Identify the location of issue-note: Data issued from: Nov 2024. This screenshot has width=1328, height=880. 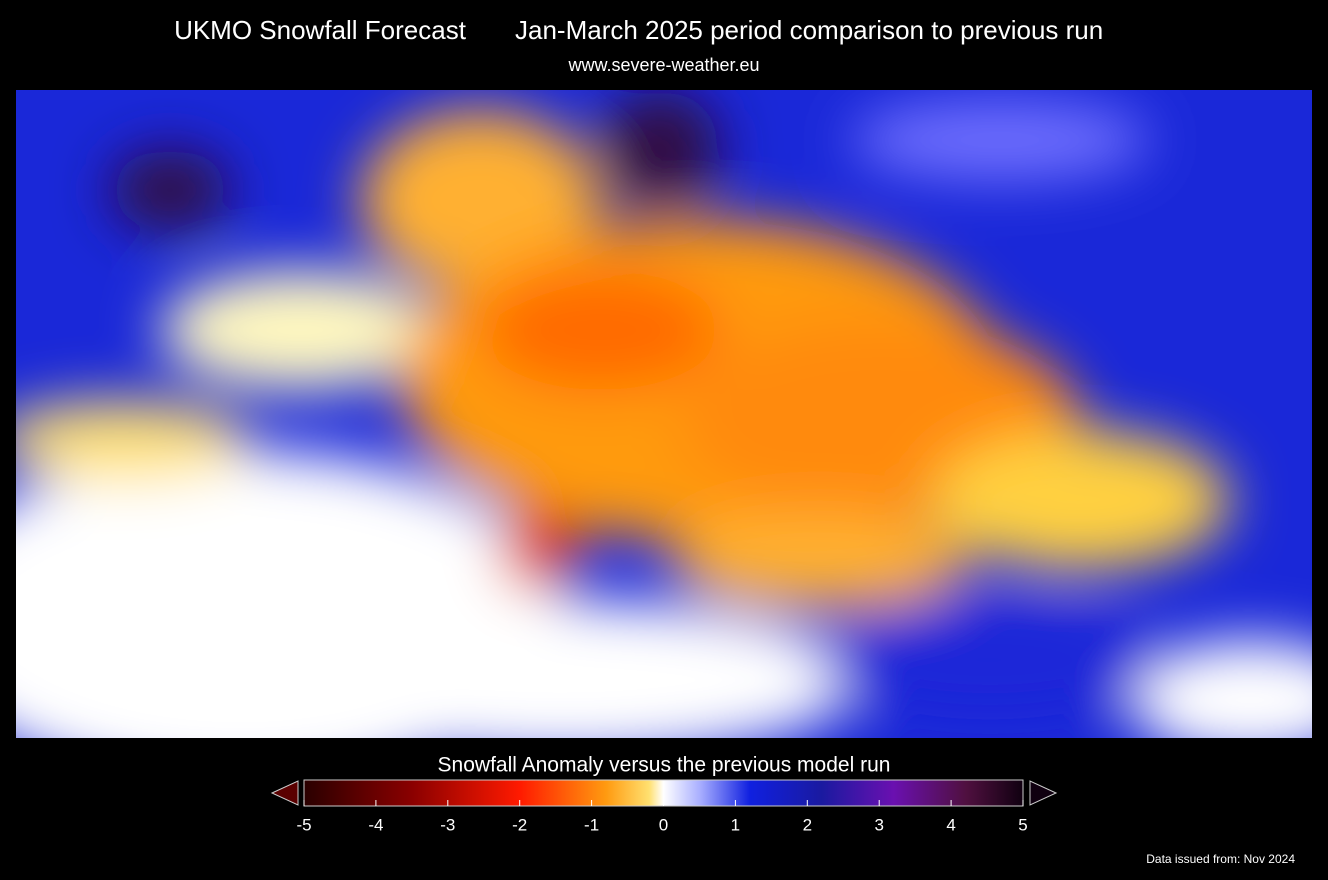
(1220, 859).